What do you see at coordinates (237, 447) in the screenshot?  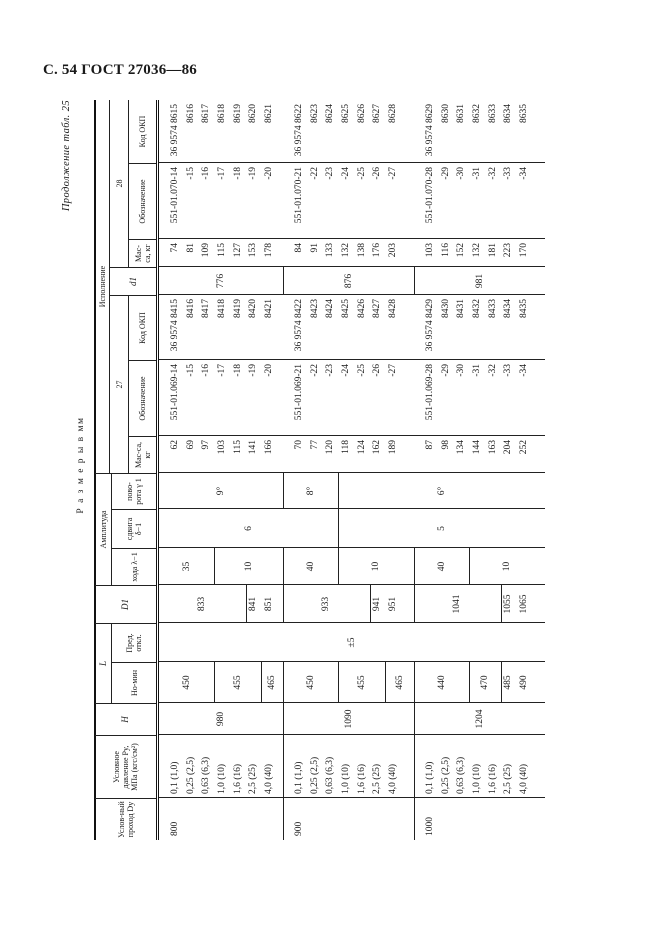 I see `cell-mass27: 115` at bounding box center [237, 447].